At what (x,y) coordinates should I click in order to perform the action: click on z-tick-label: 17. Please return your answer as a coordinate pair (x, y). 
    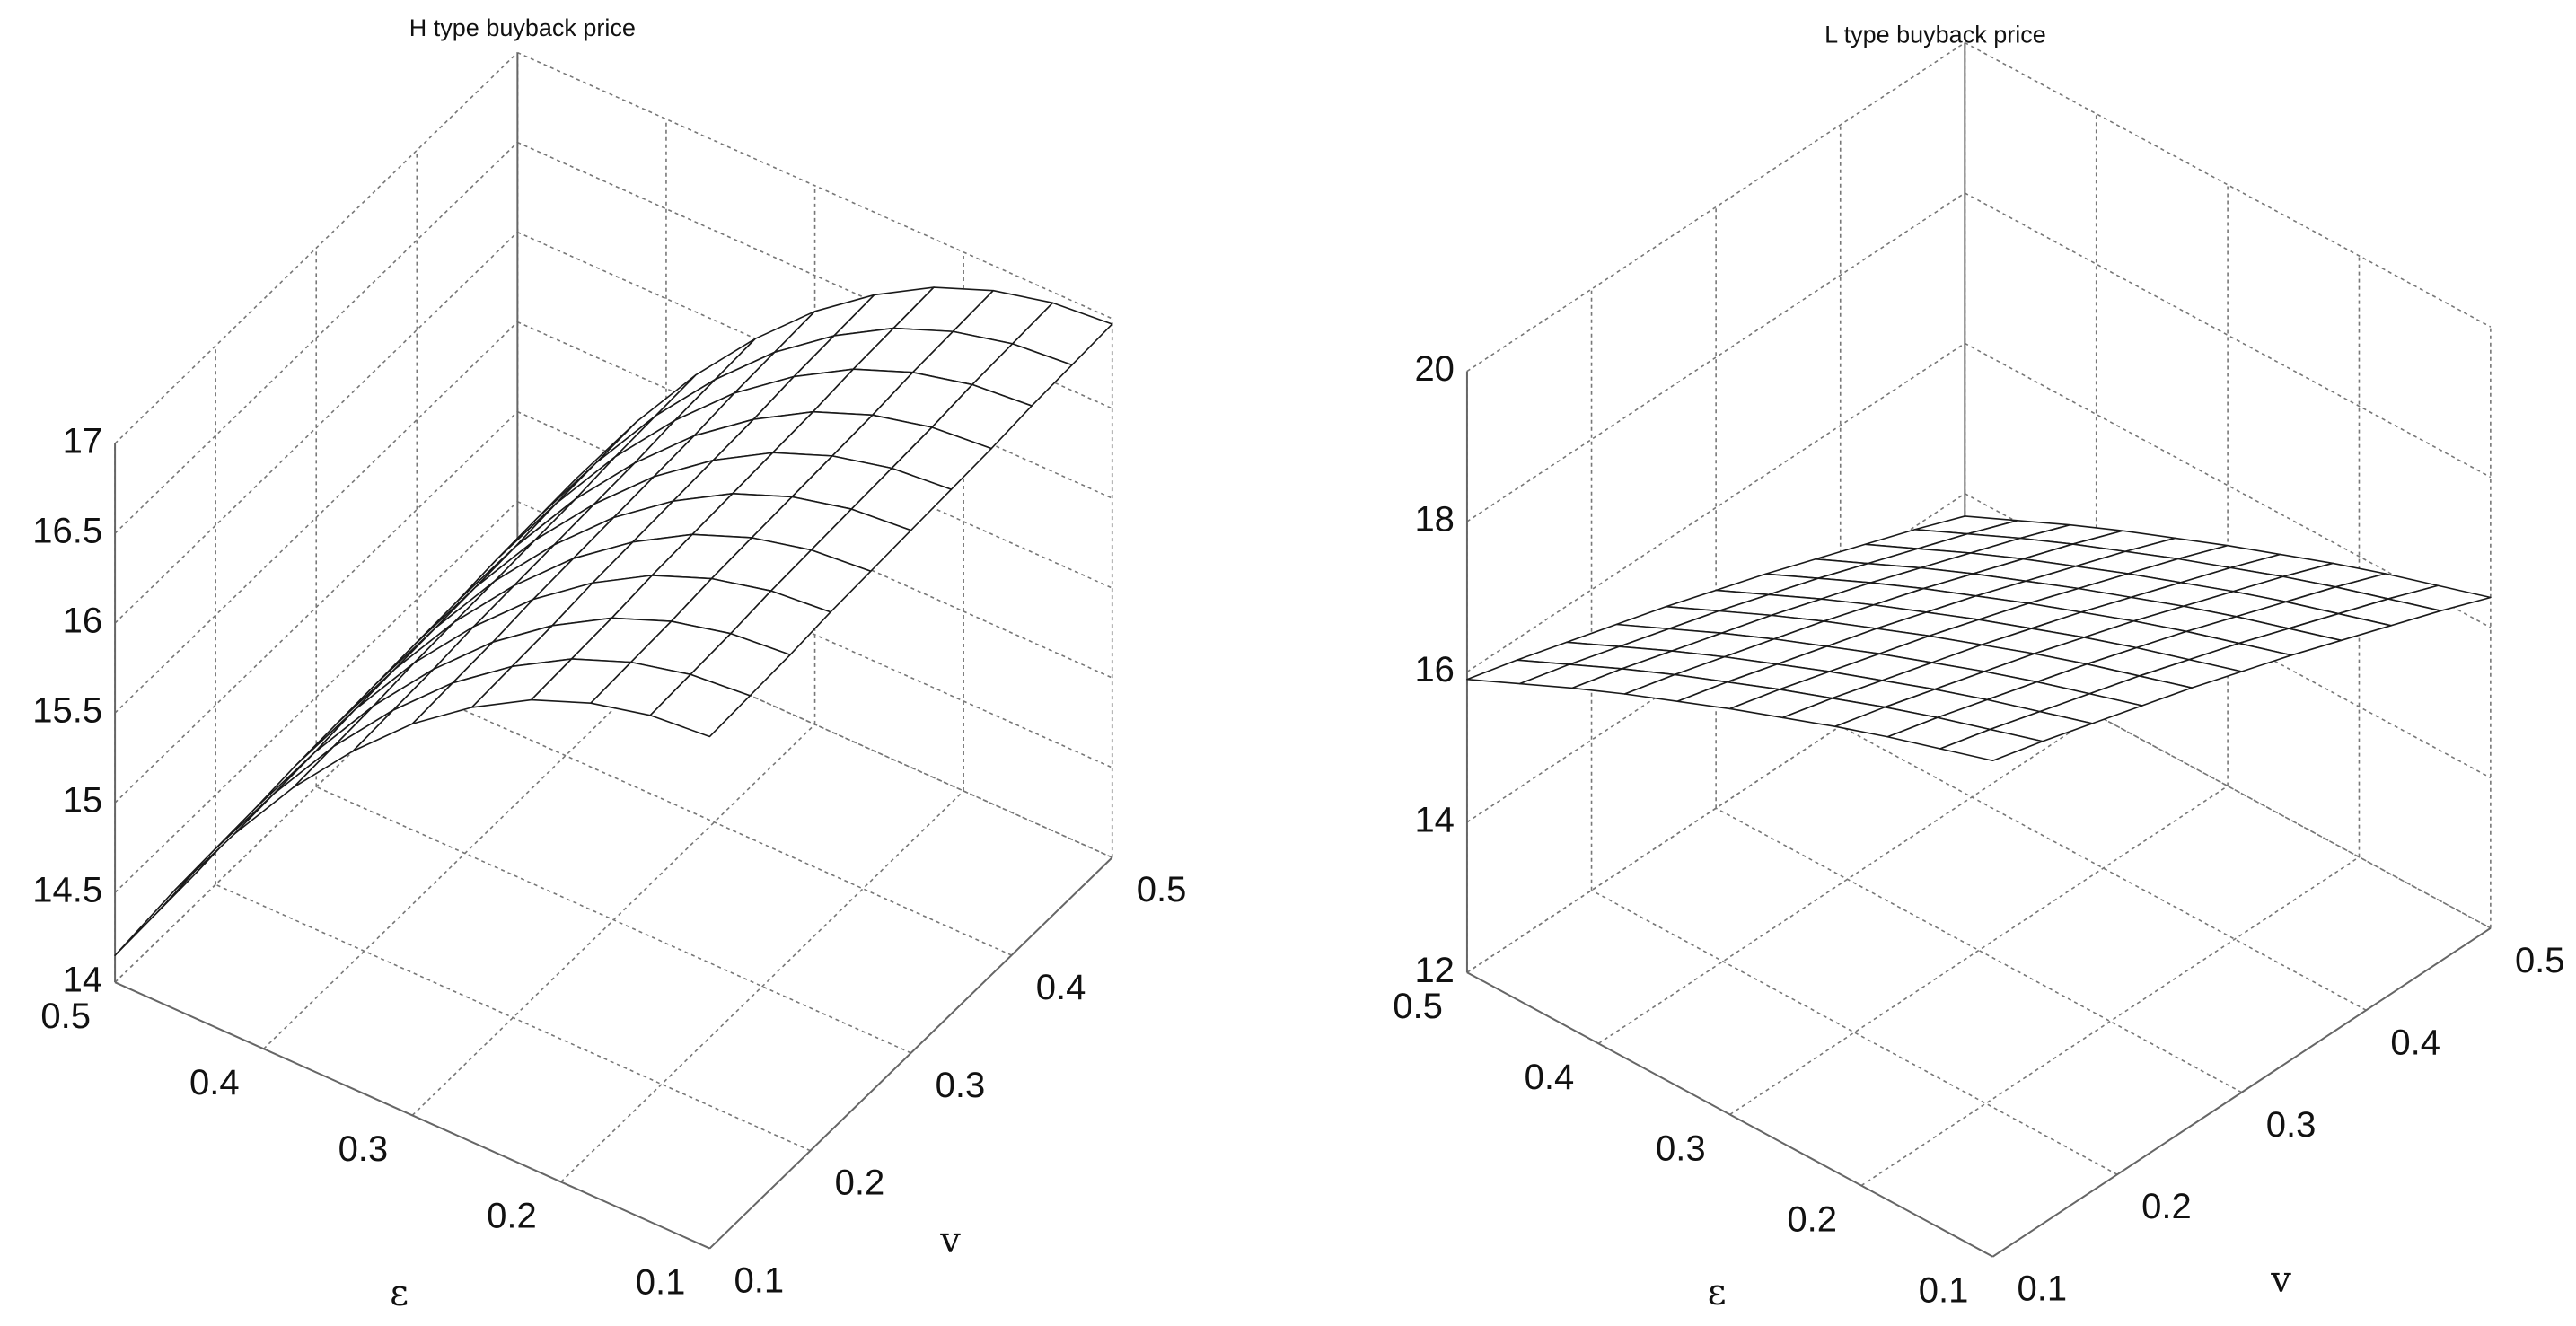
    Looking at the image, I should click on (83, 442).